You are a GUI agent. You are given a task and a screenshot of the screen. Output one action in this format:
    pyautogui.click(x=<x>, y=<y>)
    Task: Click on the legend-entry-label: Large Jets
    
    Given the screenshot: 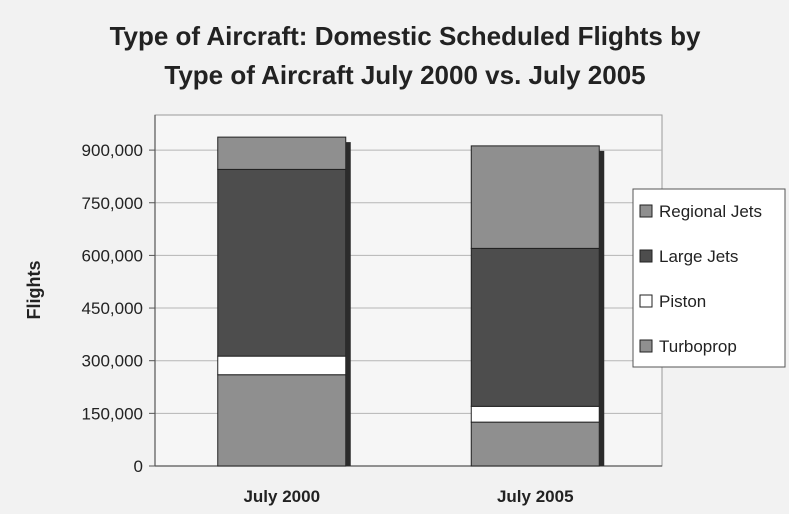 What is the action you would take?
    pyautogui.click(x=698, y=256)
    